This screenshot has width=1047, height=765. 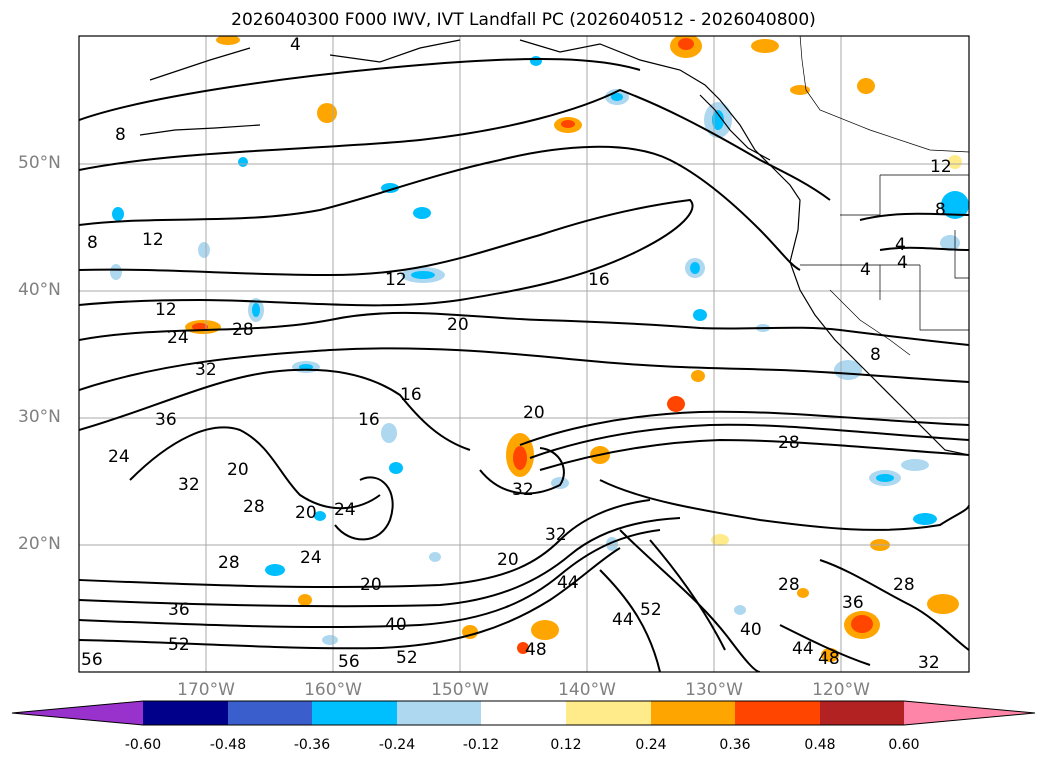 What do you see at coordinates (397, 745) in the screenshot?
I see `colorbar-tick-label: -0.24` at bounding box center [397, 745].